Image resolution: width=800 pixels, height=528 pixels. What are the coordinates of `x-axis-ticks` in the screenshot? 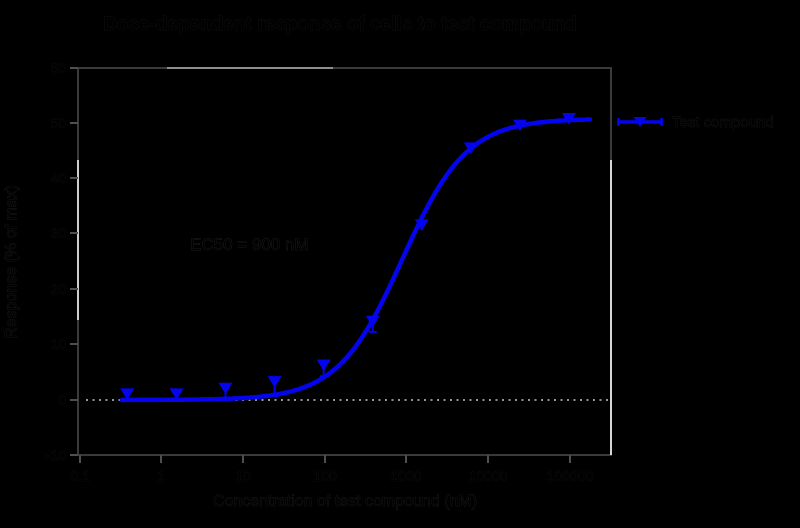 It's located at (325, 459).